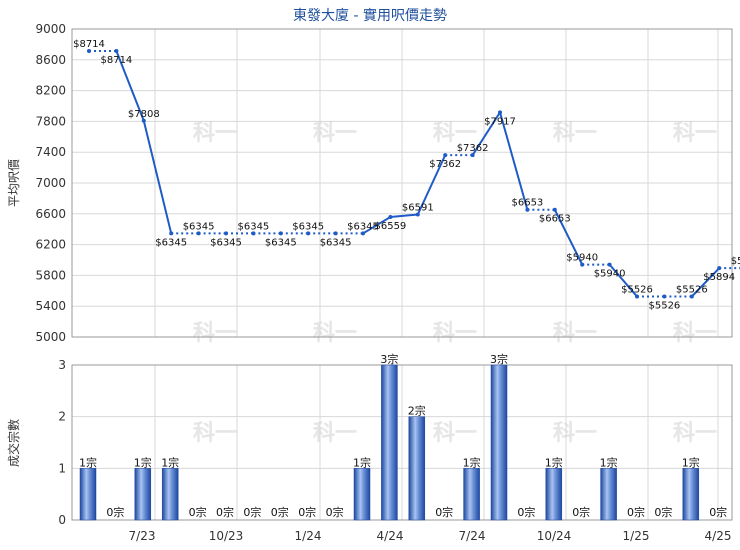 This screenshot has width=740, height=550. Describe the element at coordinates (14, 183) in the screenshot. I see `line-y-axis-label: 平均呎價` at that location.